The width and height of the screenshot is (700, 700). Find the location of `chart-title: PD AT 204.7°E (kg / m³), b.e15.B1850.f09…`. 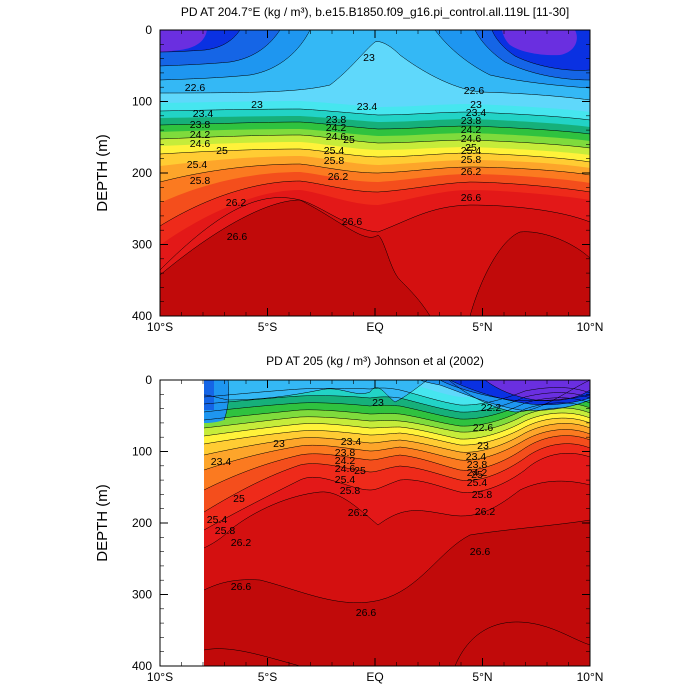

chart-title: PD AT 204.7°E (kg / m³), b.e15.B1850.f09… is located at coordinates (375, 12).